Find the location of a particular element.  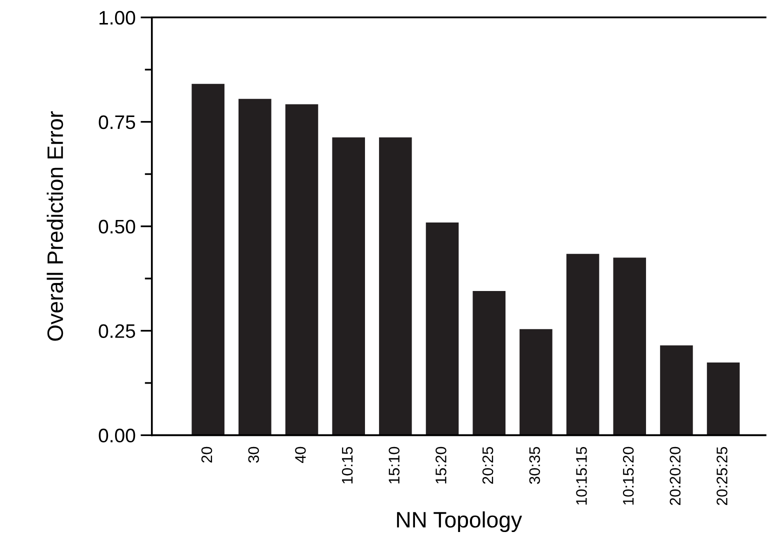

x-tick-label: 40 is located at coordinates (300, 454).